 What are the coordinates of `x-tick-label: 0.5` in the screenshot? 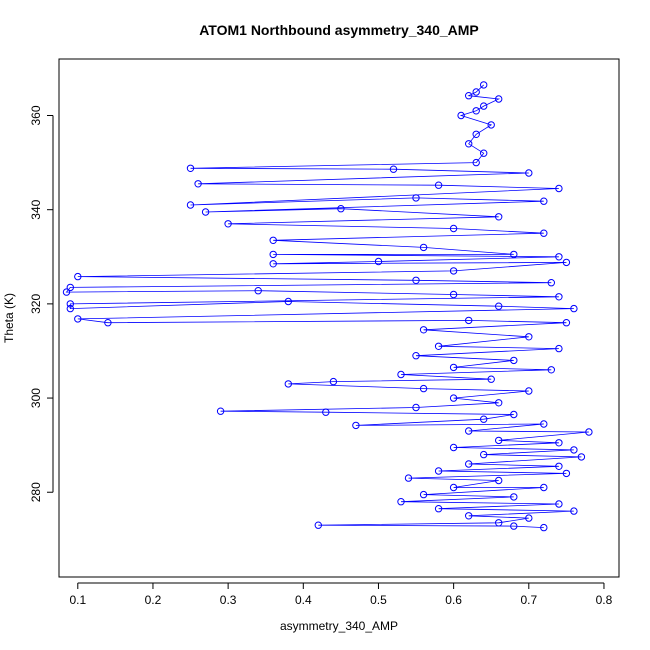 It's located at (378, 600).